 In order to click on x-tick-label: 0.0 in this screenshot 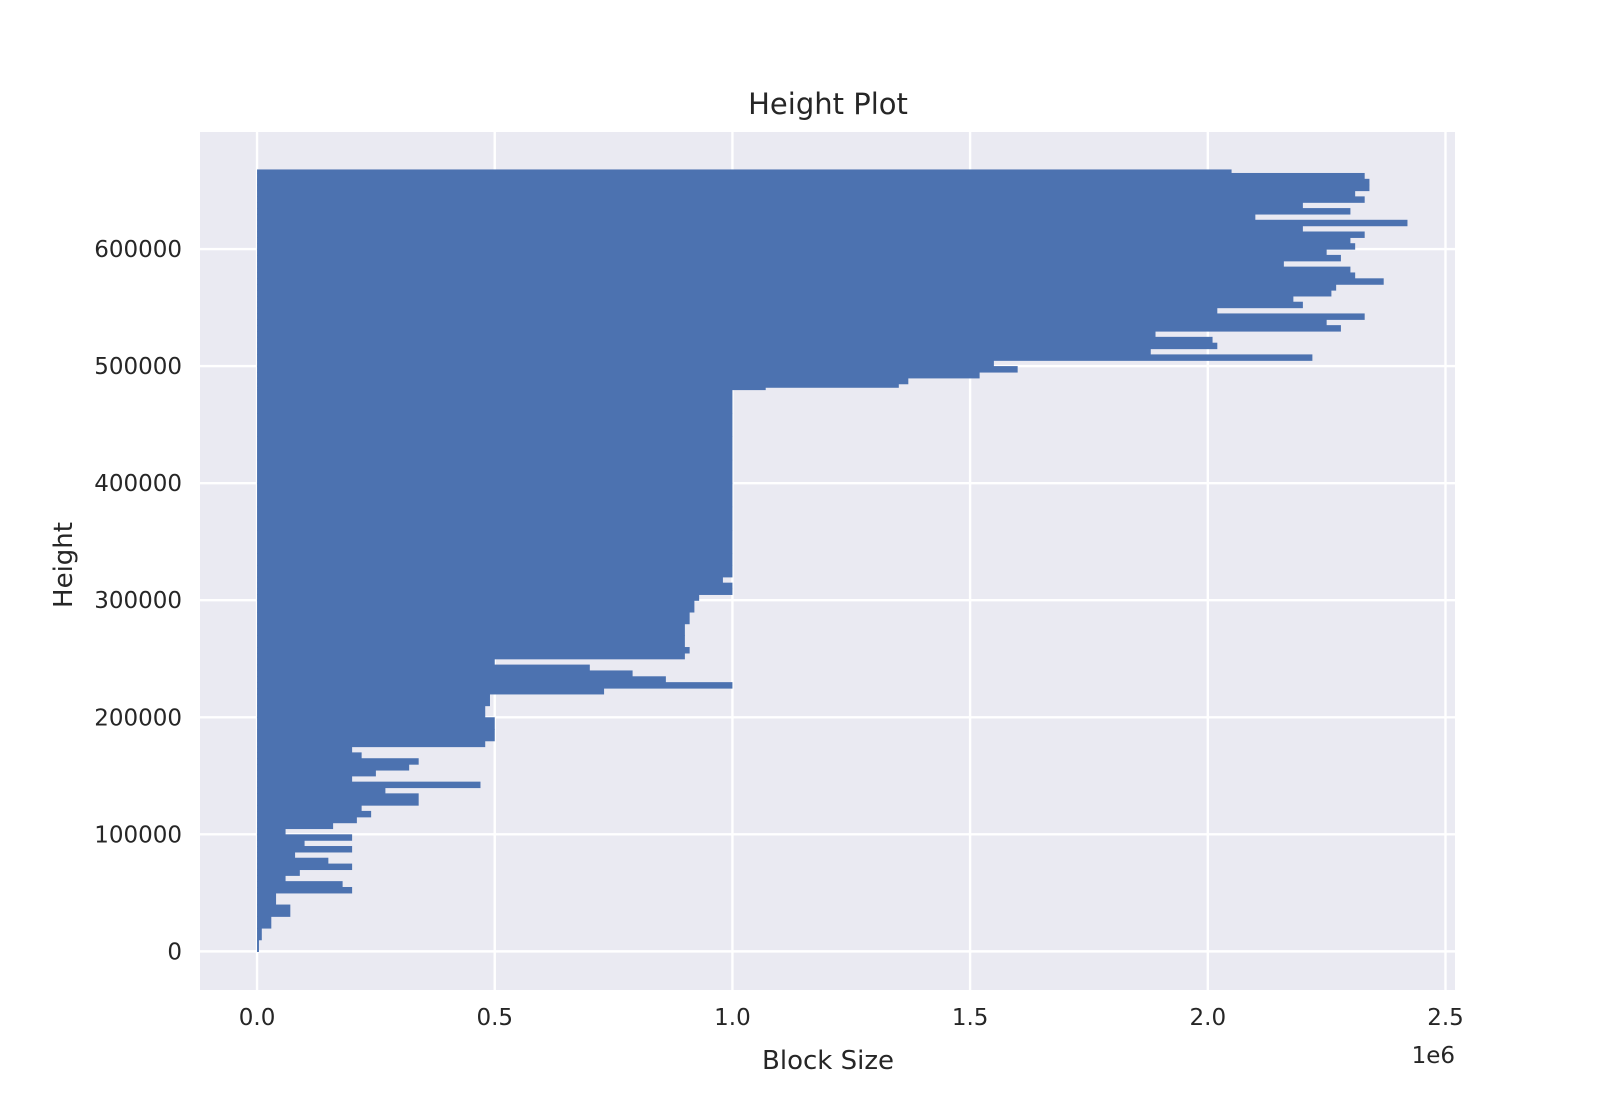, I will do `click(257, 1018)`.